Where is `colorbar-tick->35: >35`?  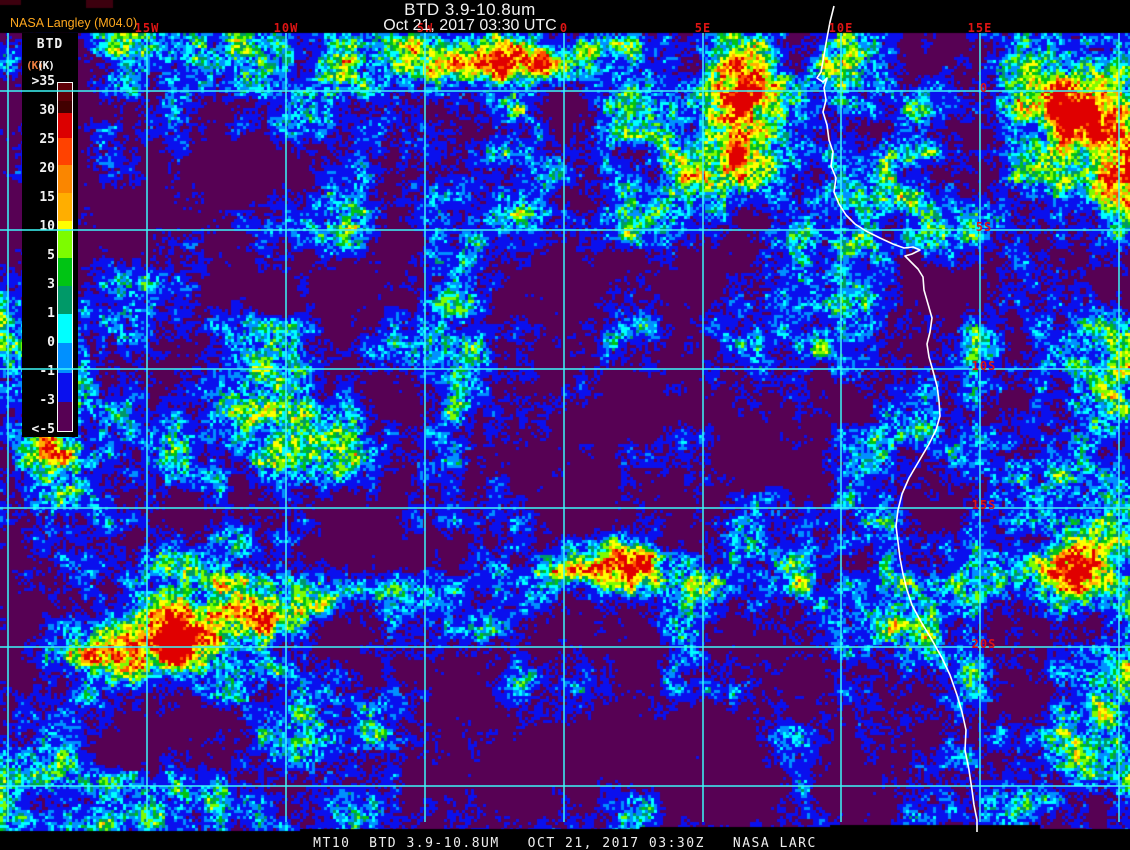 colorbar-tick->35: >35 is located at coordinates (43, 81).